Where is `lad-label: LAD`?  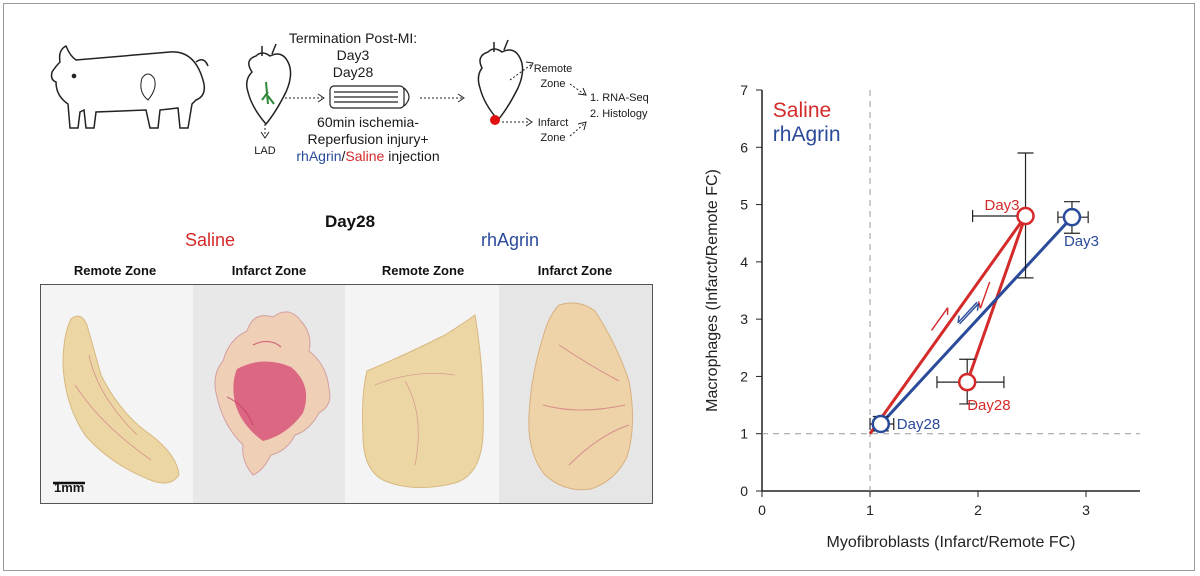
lad-label: LAD is located at coordinates (265, 151).